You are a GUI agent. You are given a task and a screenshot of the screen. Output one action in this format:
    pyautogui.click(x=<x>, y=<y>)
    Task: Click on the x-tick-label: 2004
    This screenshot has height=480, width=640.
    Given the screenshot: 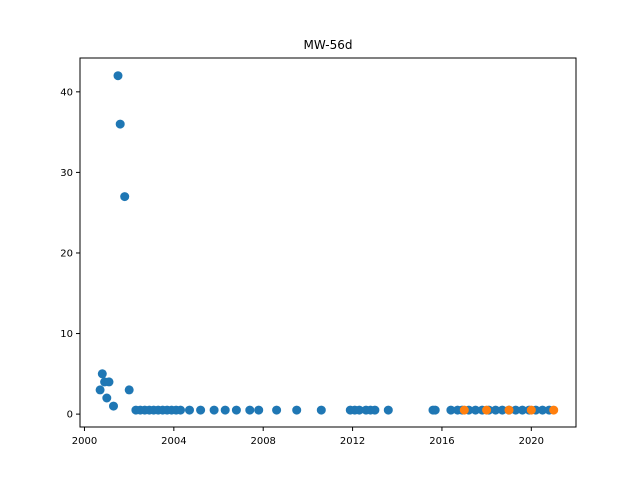 What is the action you would take?
    pyautogui.click(x=173, y=441)
    